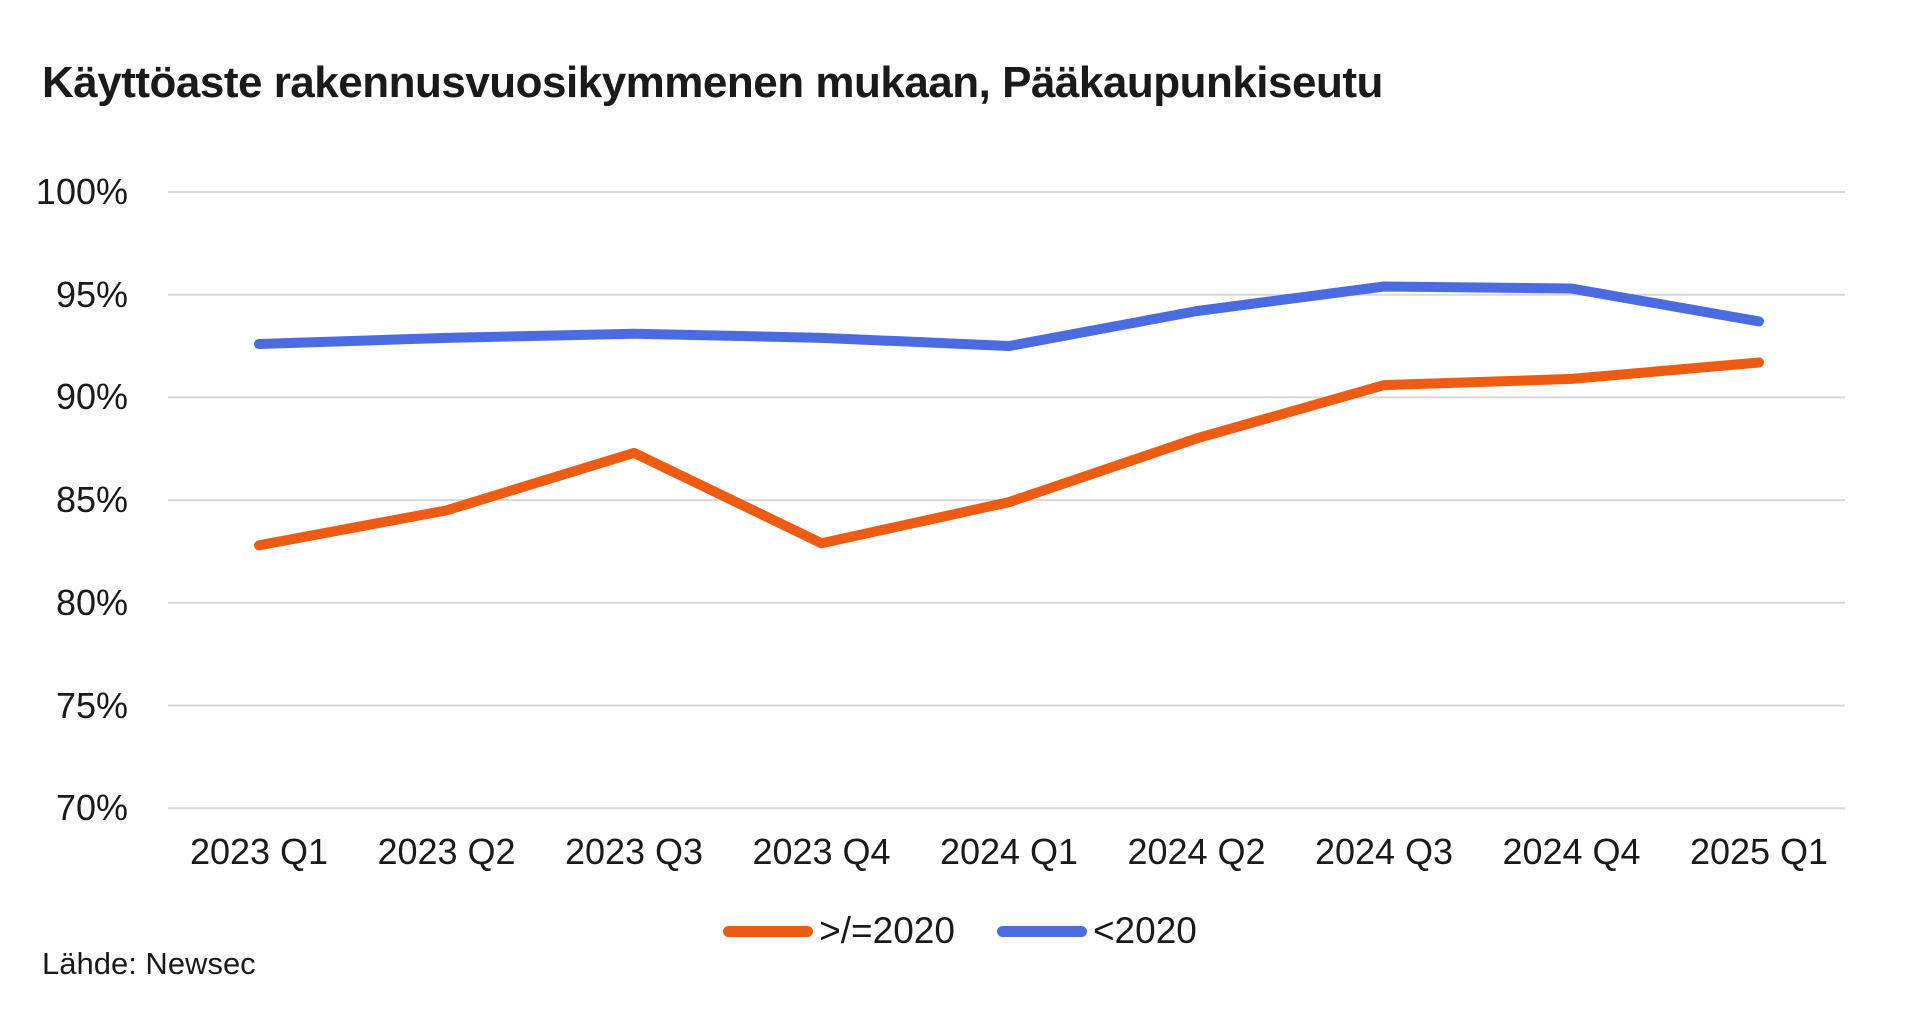 The image size is (1920, 1010). Describe the element at coordinates (1009, 851) in the screenshot. I see `x-axis-tick-label: 2024 Q1` at that location.